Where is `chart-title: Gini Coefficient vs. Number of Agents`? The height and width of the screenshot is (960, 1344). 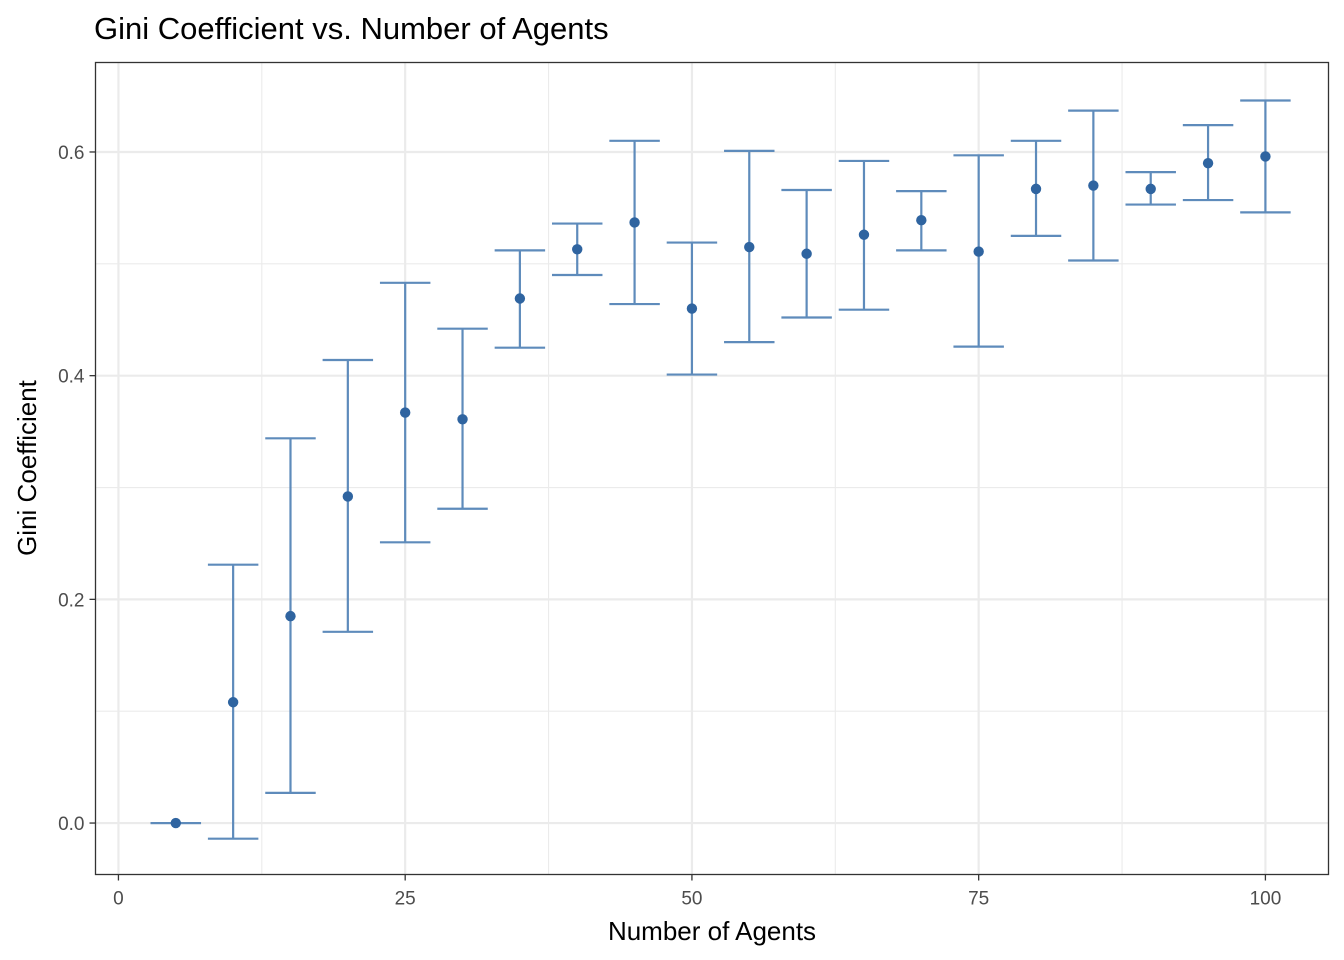 chart-title: Gini Coefficient vs. Number of Agents is located at coordinates (351, 28).